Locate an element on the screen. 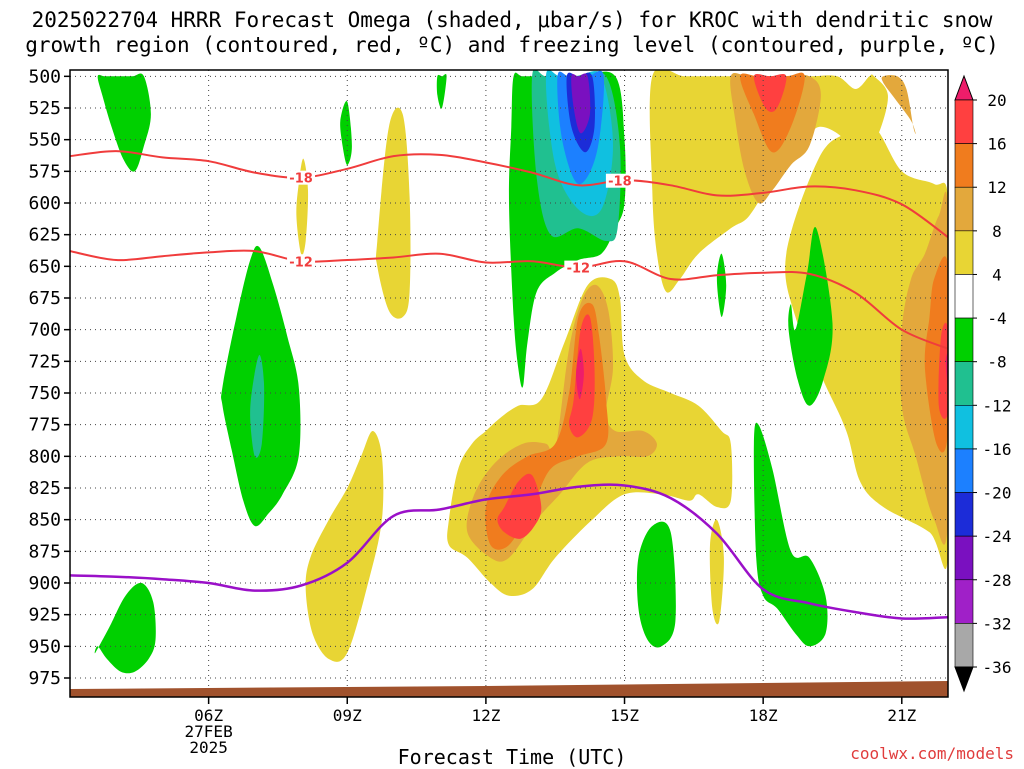  colorbar-label: -4 is located at coordinates (996, 318).